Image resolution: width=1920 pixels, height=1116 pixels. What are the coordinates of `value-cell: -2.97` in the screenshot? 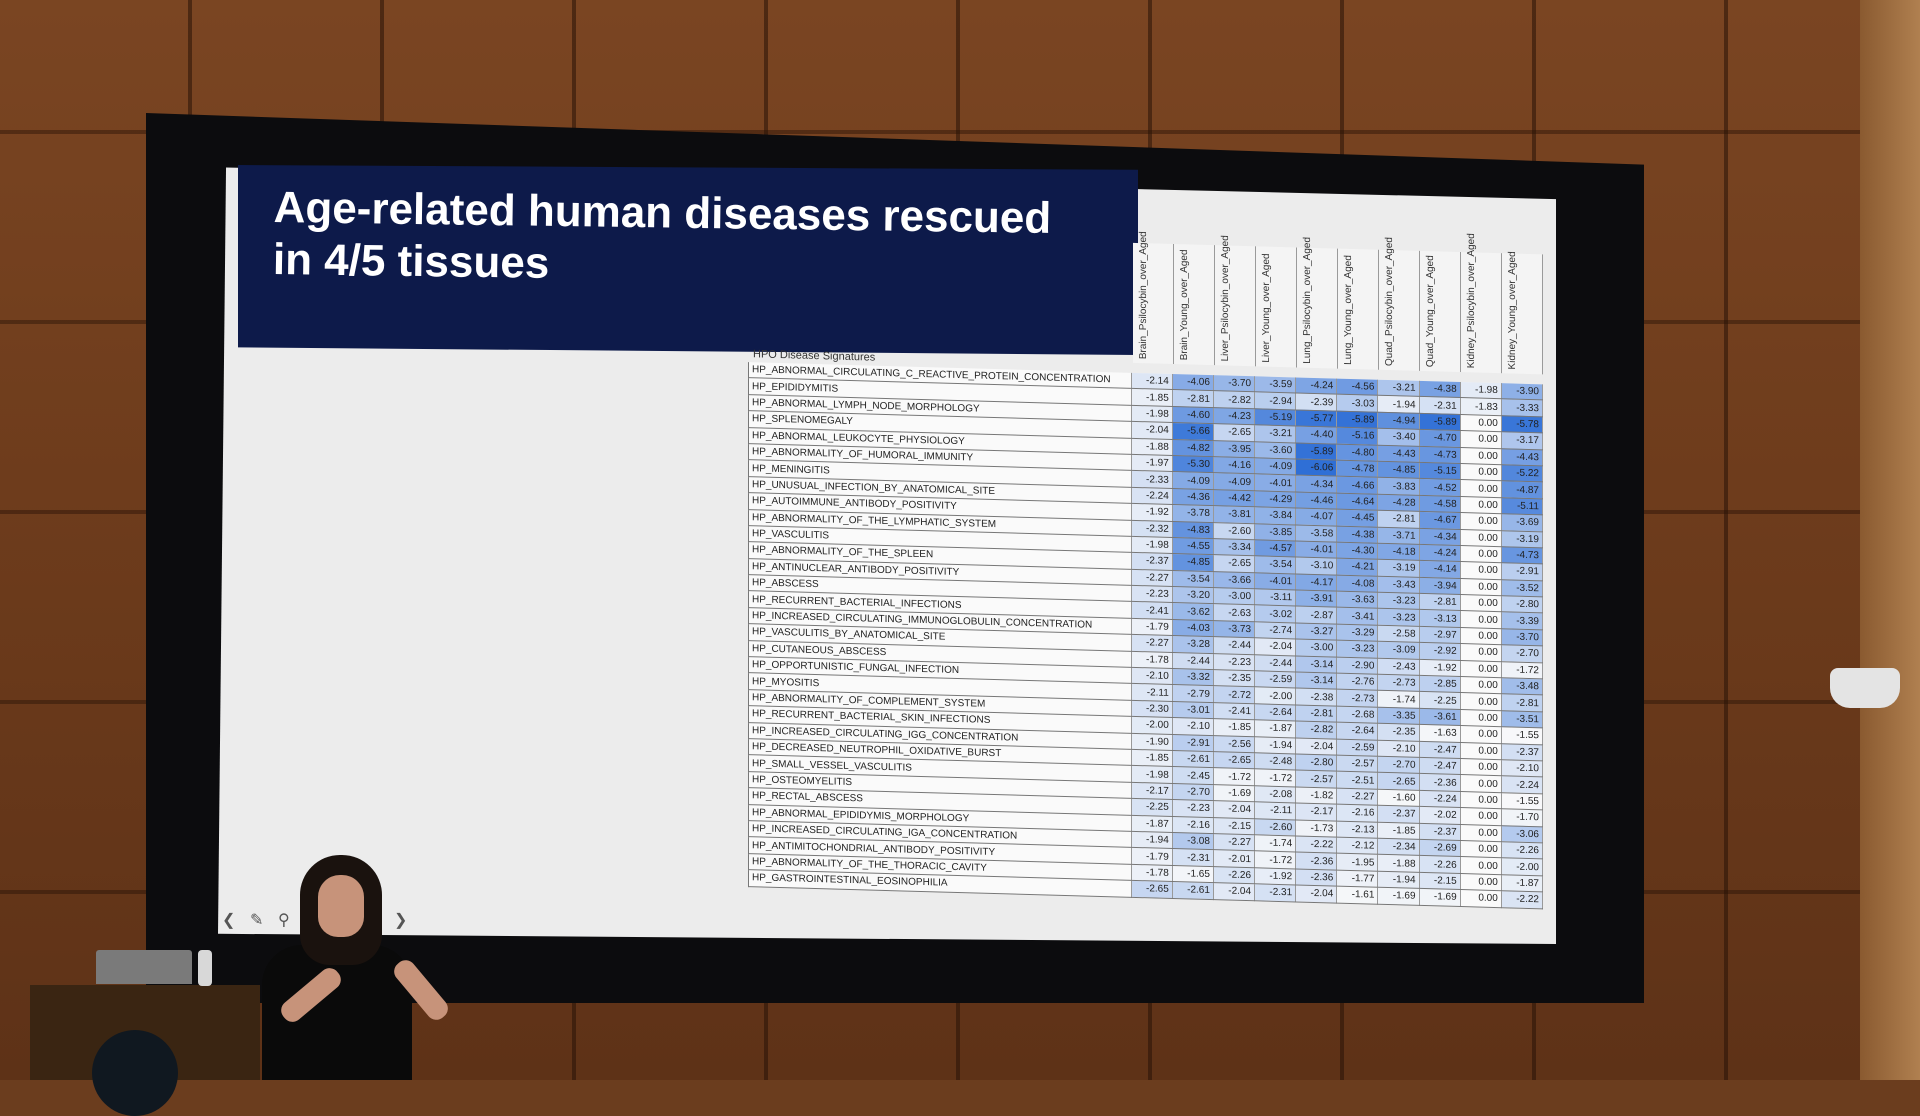 It's located at (1440, 635).